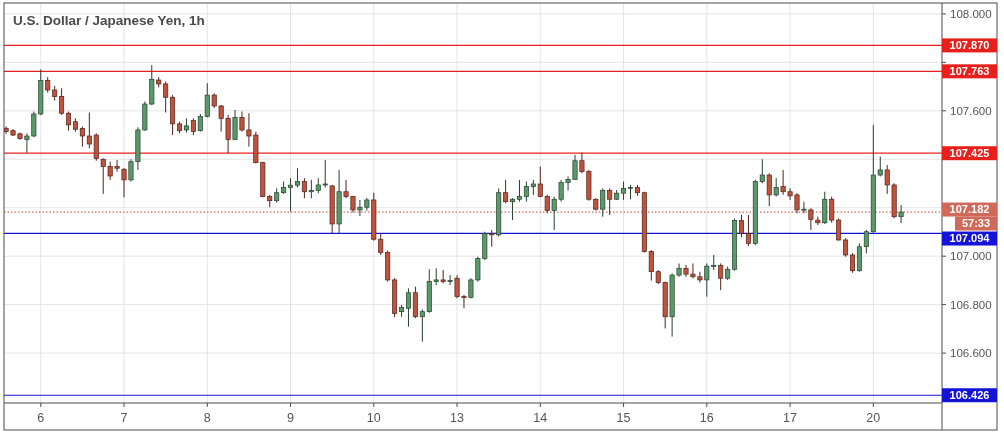 The image size is (1004, 434). Describe the element at coordinates (969, 153) in the screenshot. I see `ref-line-label: 107.425` at that location.